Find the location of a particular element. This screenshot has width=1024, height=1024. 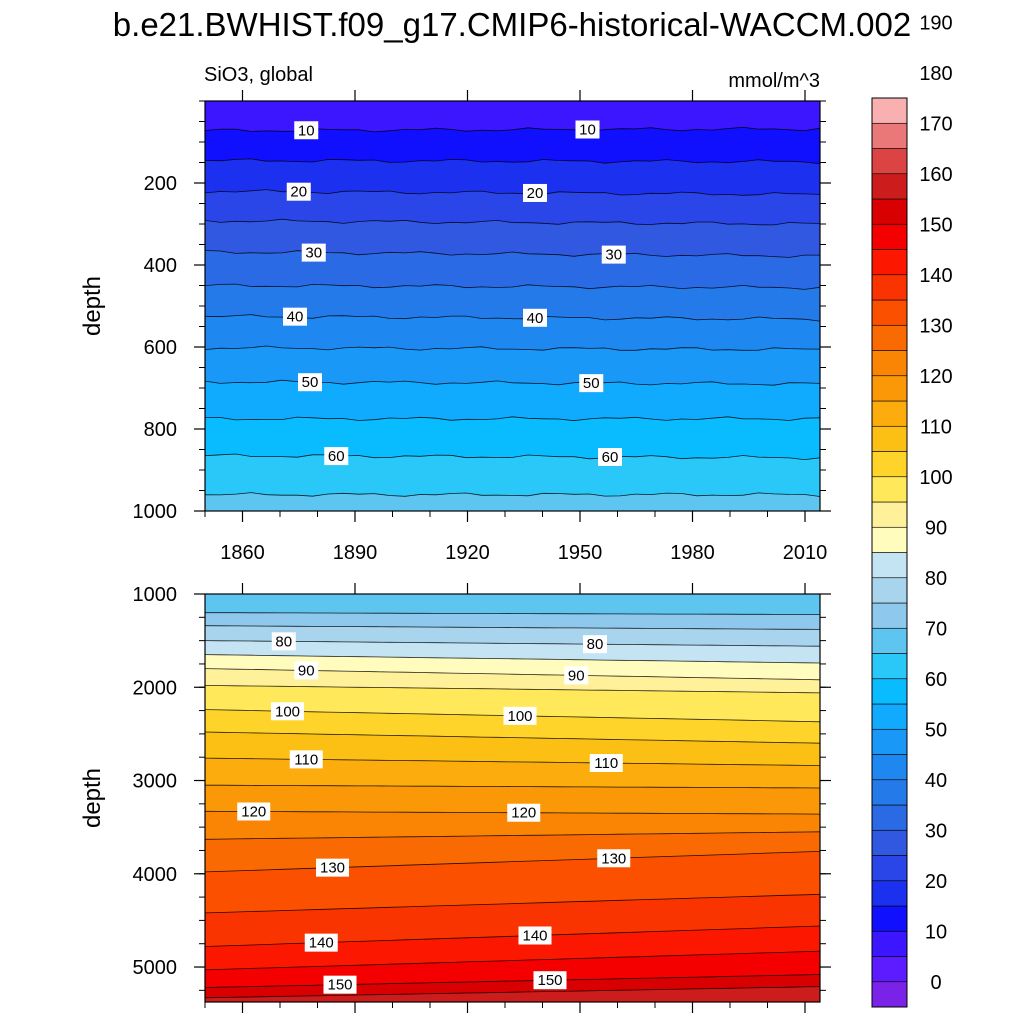

contour-label-text: 110 is located at coordinates (606, 763).